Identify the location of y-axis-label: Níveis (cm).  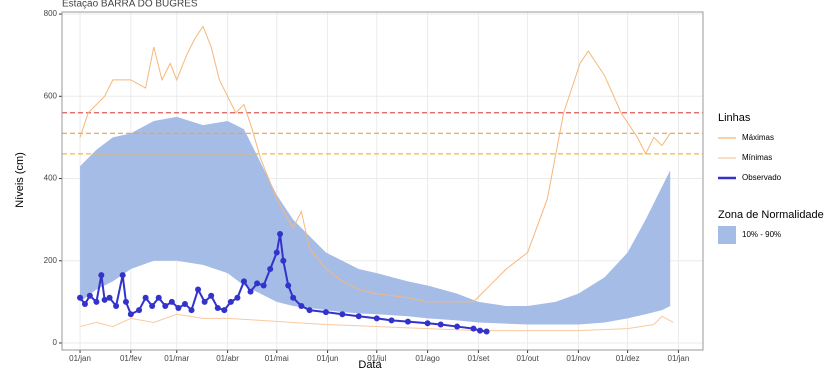
(20, 180).